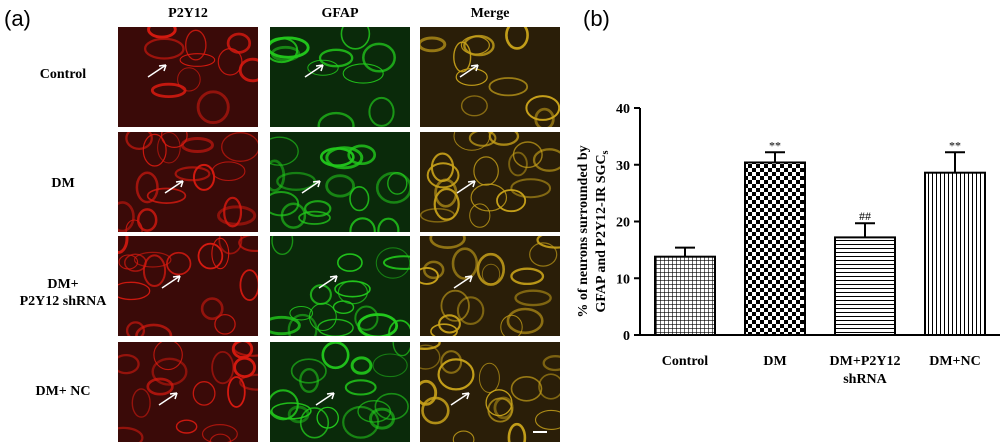 The image size is (1006, 447). What do you see at coordinates (540, 432) in the screenshot?
I see `scale-bar` at bounding box center [540, 432].